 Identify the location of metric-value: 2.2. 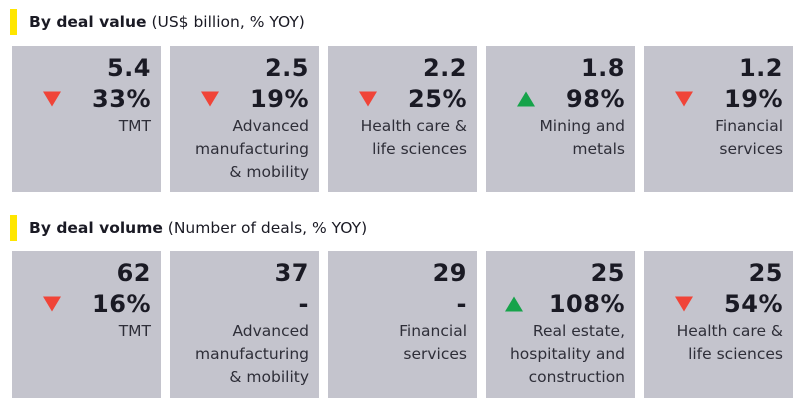
(444, 68).